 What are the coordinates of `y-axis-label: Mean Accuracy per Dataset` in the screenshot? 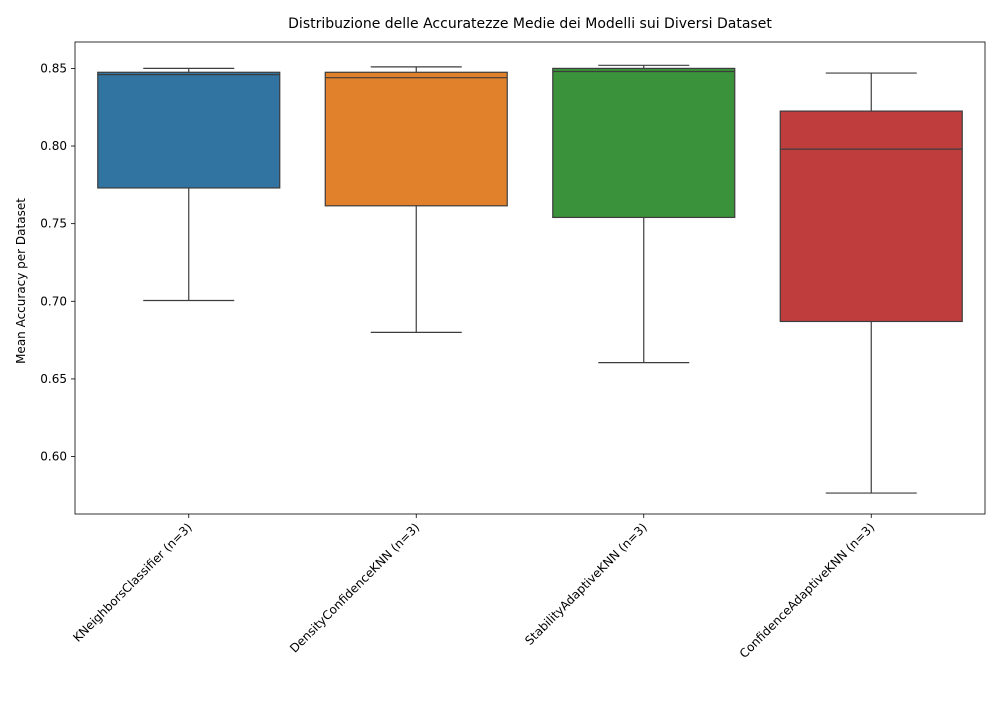 It's located at (21, 281).